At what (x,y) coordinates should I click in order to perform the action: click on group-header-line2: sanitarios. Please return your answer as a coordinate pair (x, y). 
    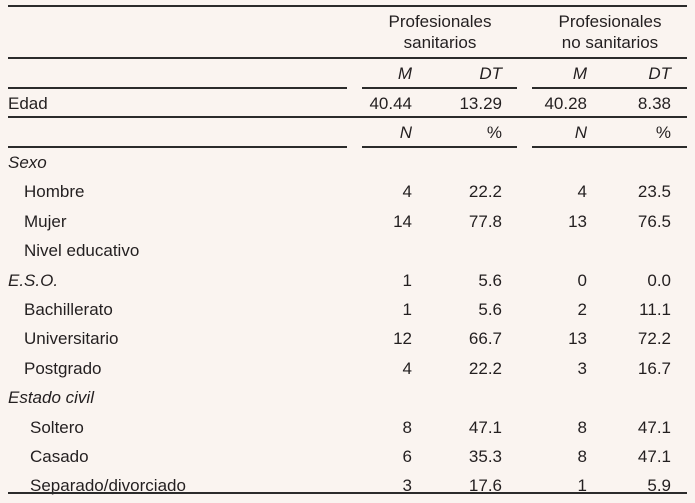
    Looking at the image, I should click on (440, 42).